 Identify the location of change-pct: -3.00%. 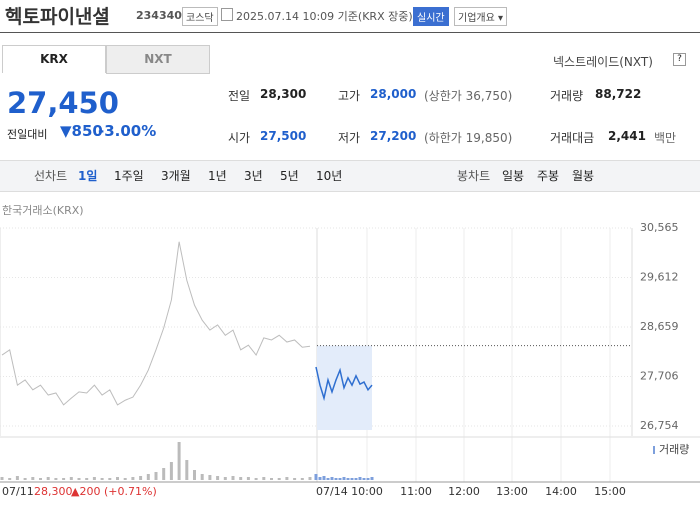
(127, 131).